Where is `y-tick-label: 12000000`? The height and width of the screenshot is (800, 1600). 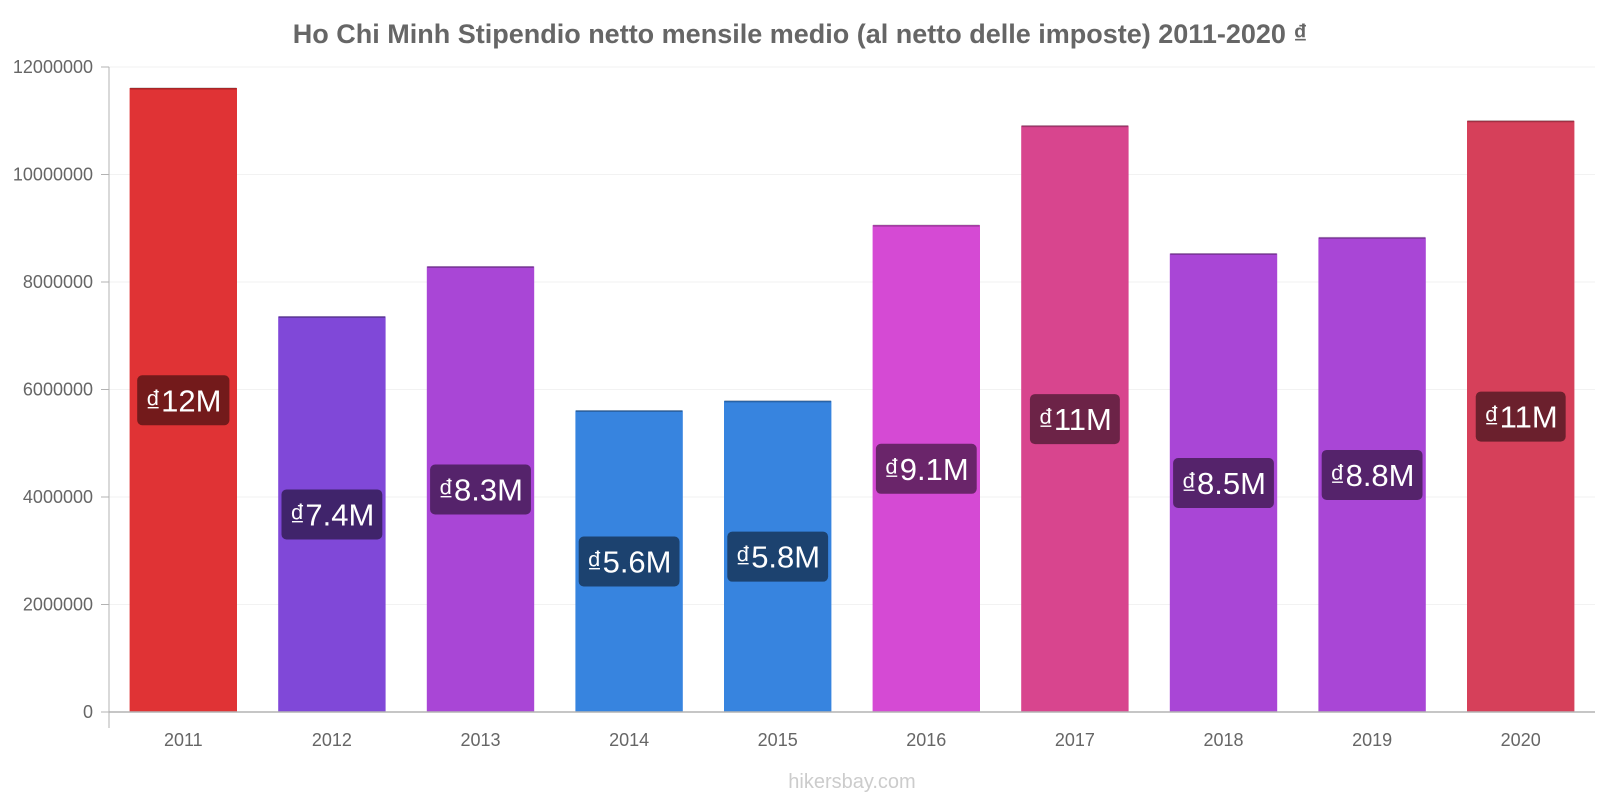
y-tick-label: 12000000 is located at coordinates (53, 67).